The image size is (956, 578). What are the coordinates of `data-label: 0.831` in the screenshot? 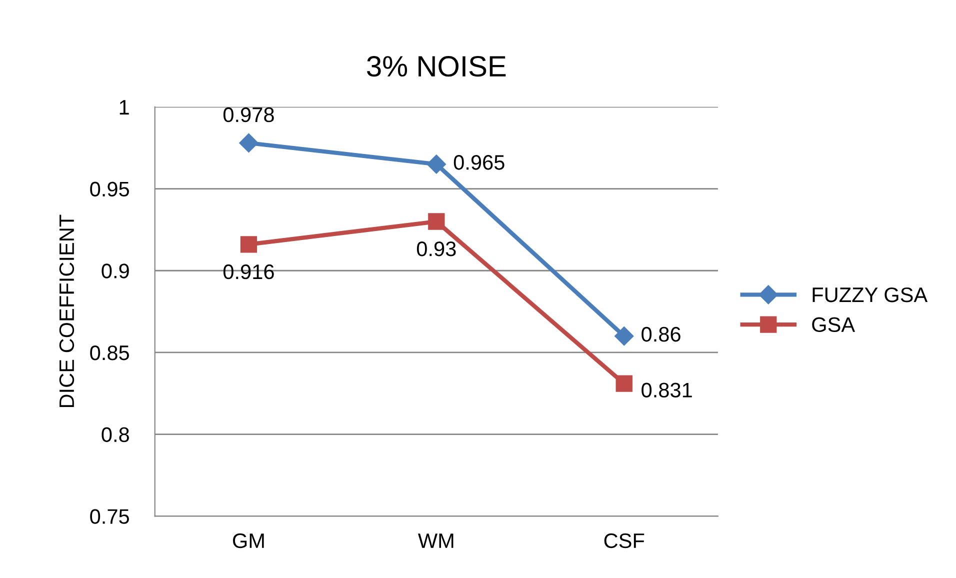 It's located at (667, 390).